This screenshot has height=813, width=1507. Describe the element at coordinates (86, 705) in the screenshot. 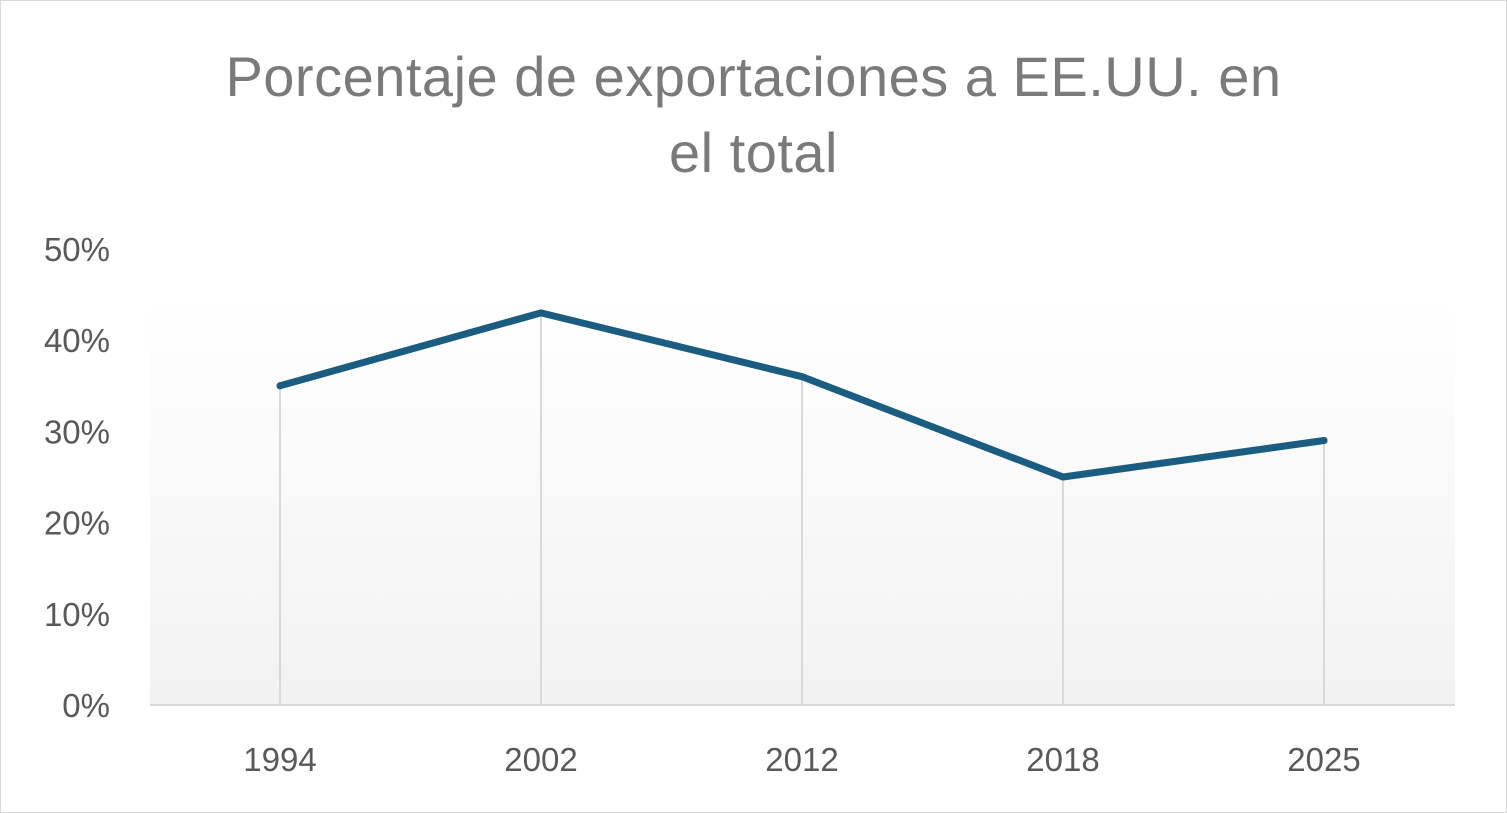

I see `y-tick-label: 0%` at that location.